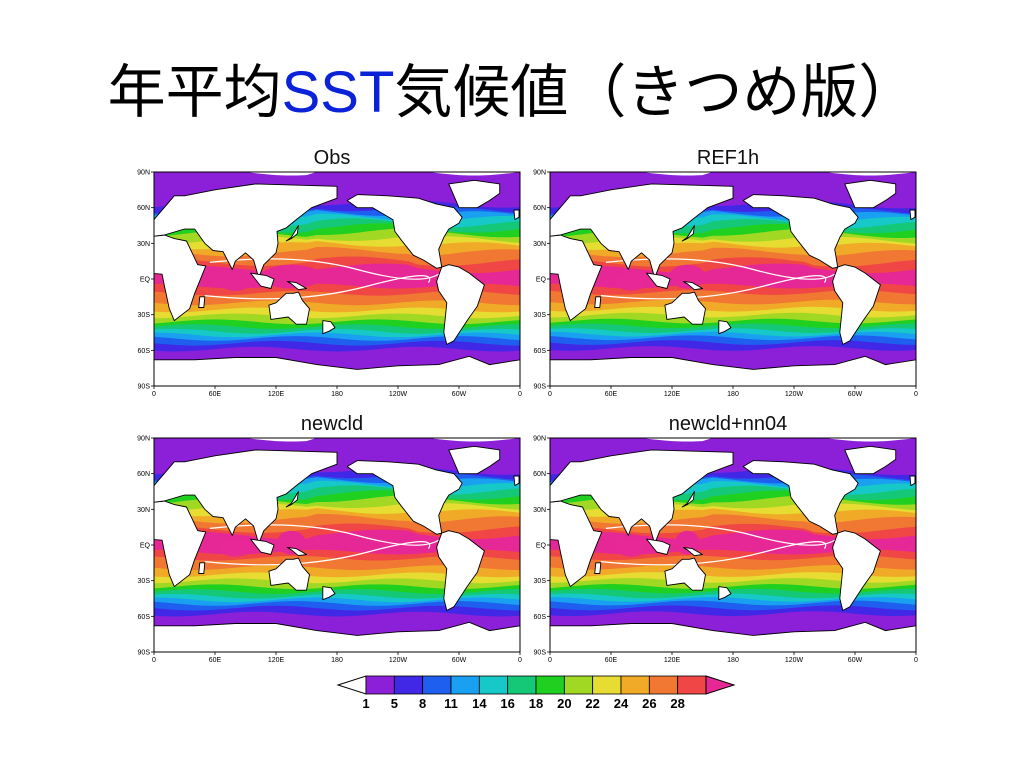 The image size is (1024, 768). What do you see at coordinates (677, 703) in the screenshot?
I see `colorbar-level-label: 28` at bounding box center [677, 703].